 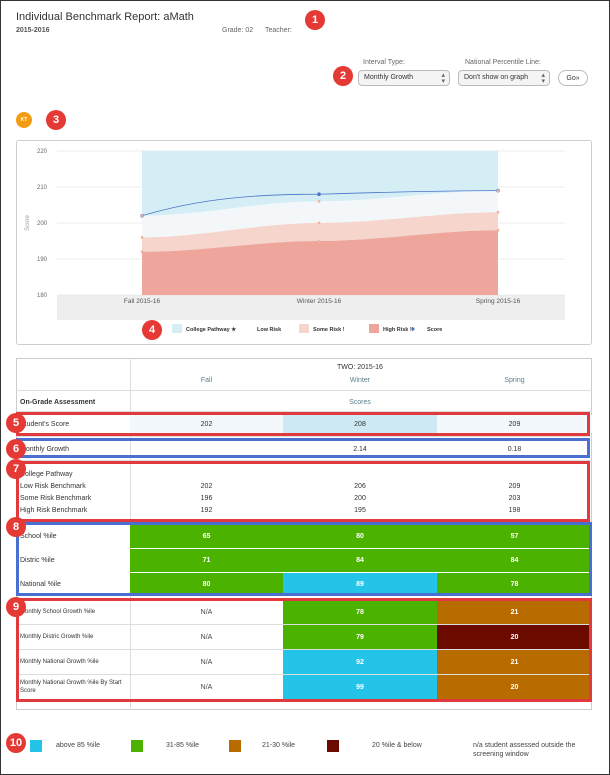 I want to click on growth-cell: 79, so click(x=360, y=637).